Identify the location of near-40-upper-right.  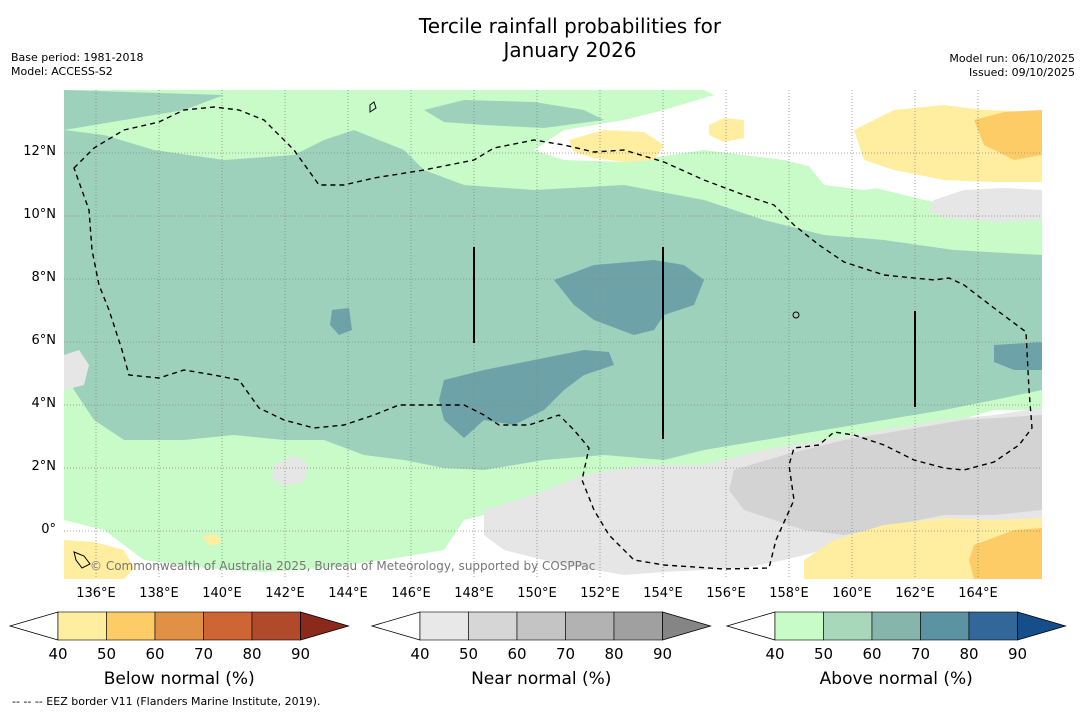
(985, 205).